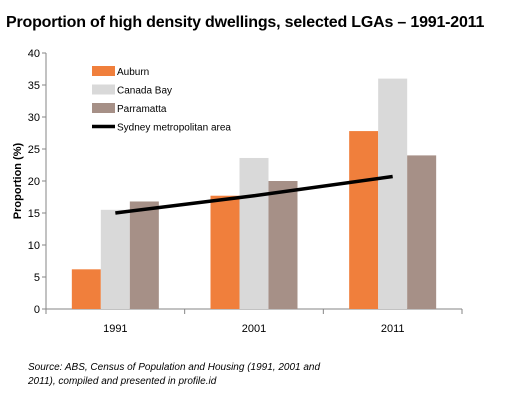  Describe the element at coordinates (34, 54) in the screenshot. I see `y-tick-label: 40` at that location.